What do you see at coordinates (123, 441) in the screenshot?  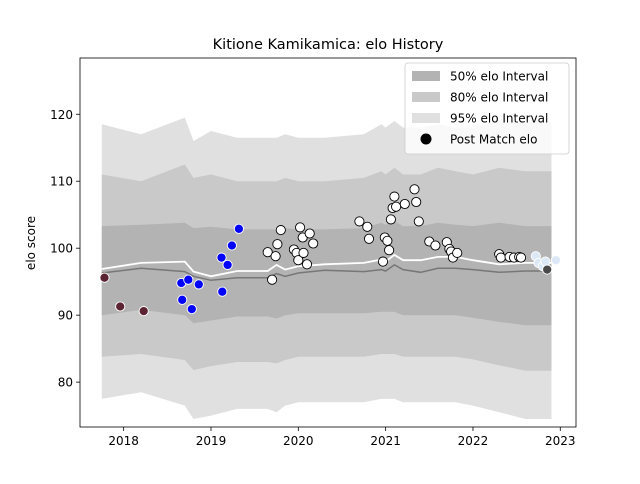 I see `x-tick-label-0: 2018` at bounding box center [123, 441].